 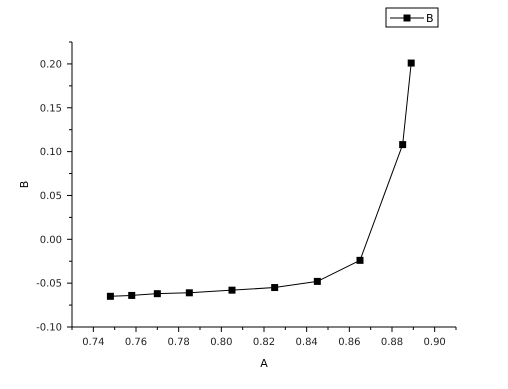 What do you see at coordinates (392, 342) in the screenshot?
I see `x-tick-label: 0.88` at bounding box center [392, 342].